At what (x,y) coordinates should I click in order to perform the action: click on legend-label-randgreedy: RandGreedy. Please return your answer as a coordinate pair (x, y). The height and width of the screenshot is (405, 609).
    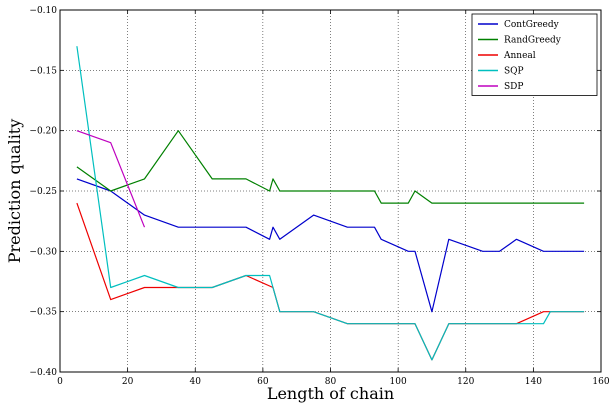
    Looking at the image, I should click on (533, 41).